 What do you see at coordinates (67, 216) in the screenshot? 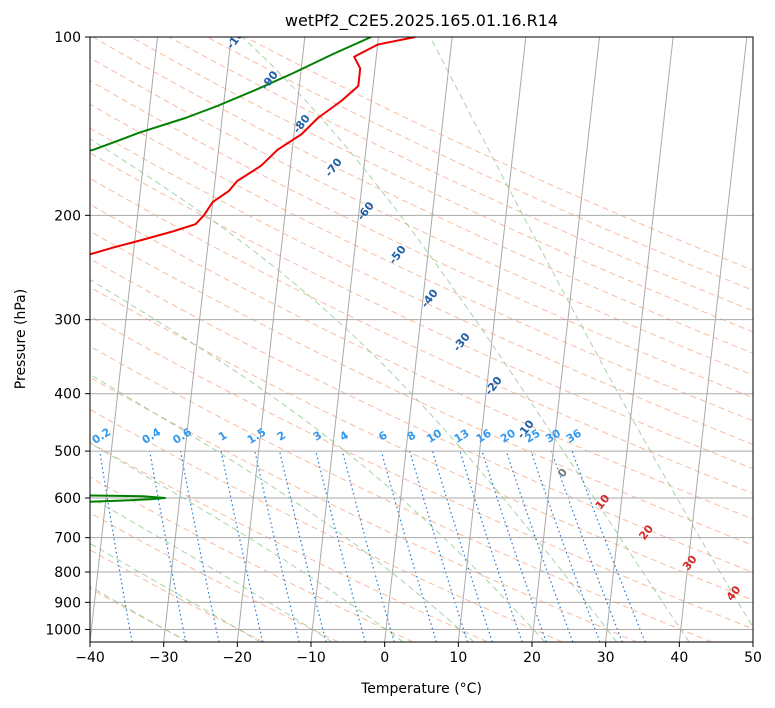
I see `y-tick-label: 200` at bounding box center [67, 216].